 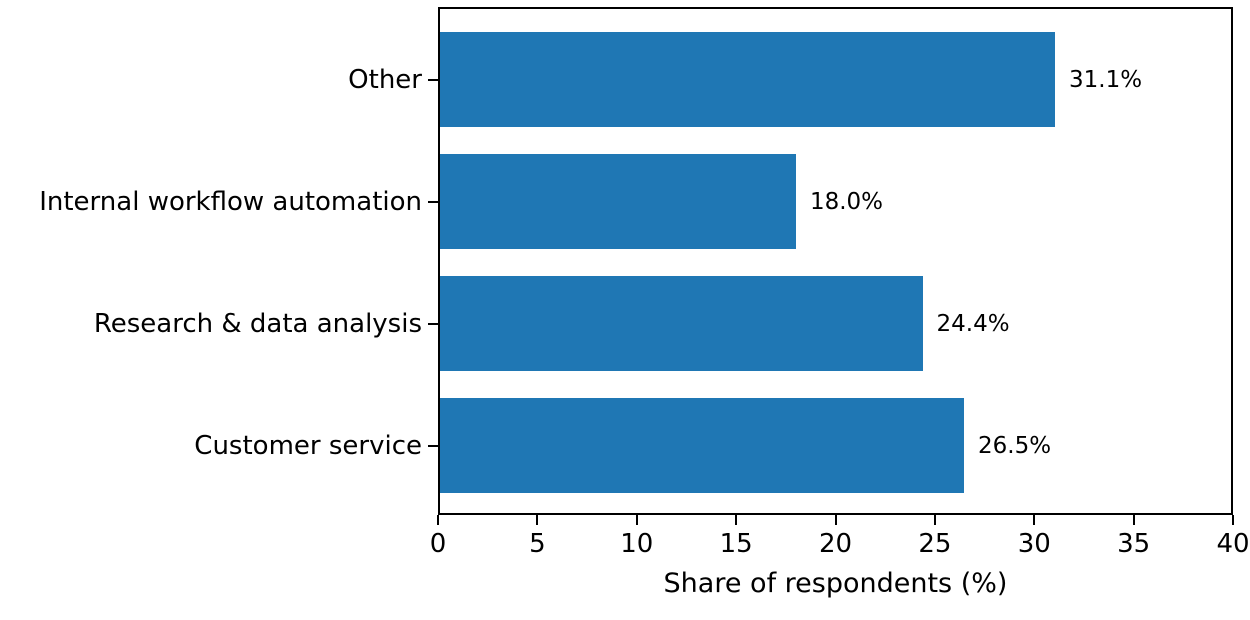 What do you see at coordinates (973, 323) in the screenshot?
I see `bar-value-label: 24.4%` at bounding box center [973, 323].